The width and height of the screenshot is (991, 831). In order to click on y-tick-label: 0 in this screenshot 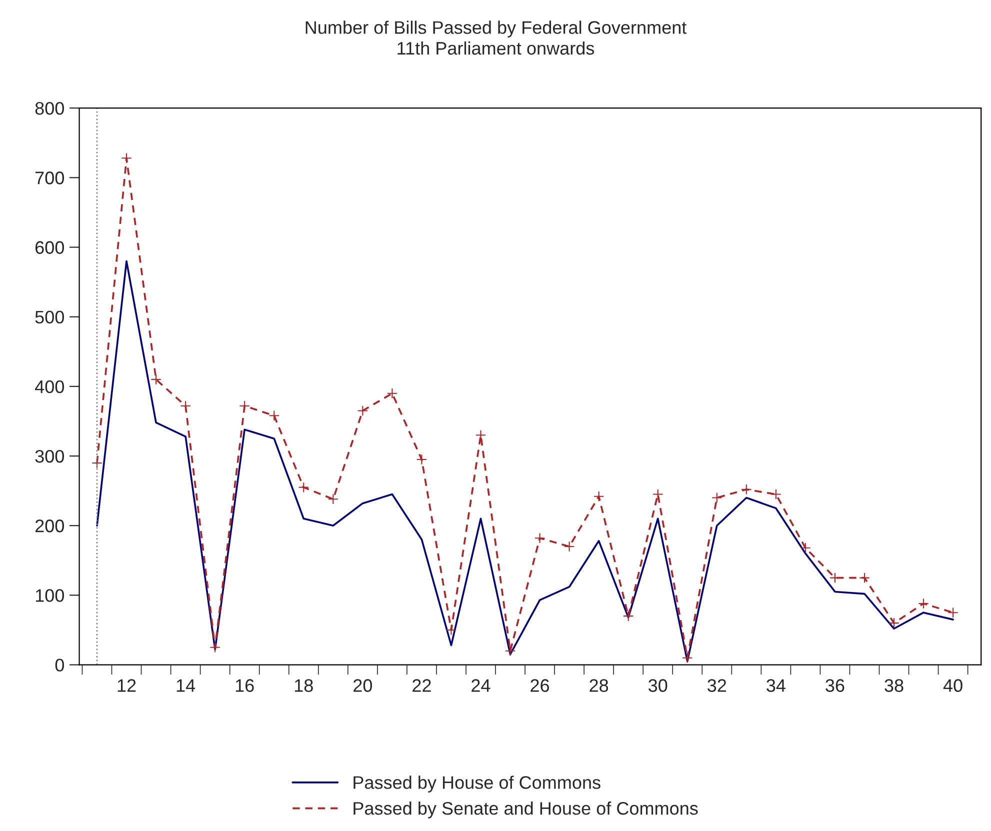, I will do `click(59, 665)`.